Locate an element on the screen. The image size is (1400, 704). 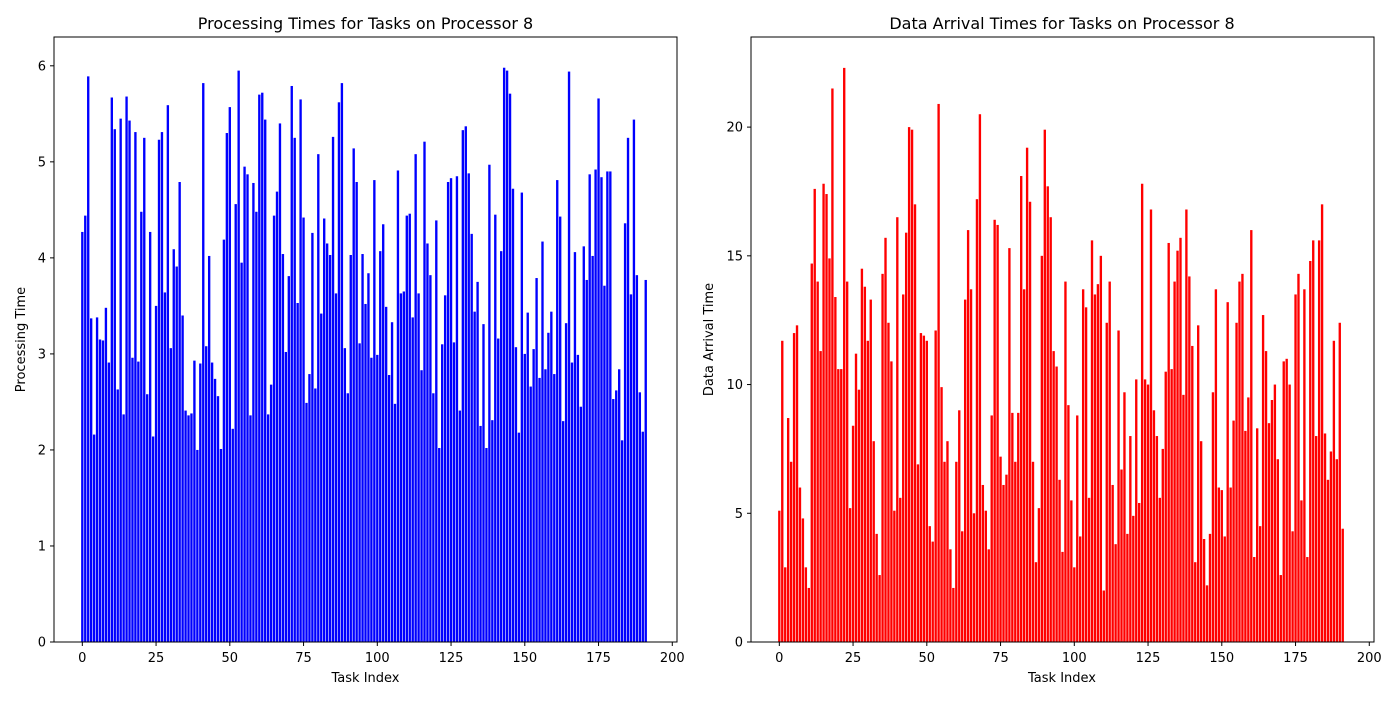
x-tick-label: 100 is located at coordinates (377, 658).